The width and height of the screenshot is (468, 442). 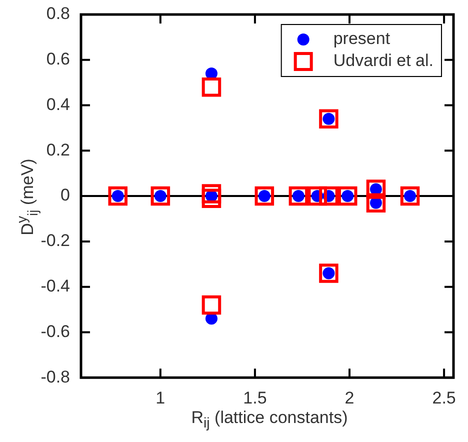 What do you see at coordinates (269, 420) in the screenshot?
I see `x-axis-title: R$_{ij}$ (lattice constants)` at bounding box center [269, 420].